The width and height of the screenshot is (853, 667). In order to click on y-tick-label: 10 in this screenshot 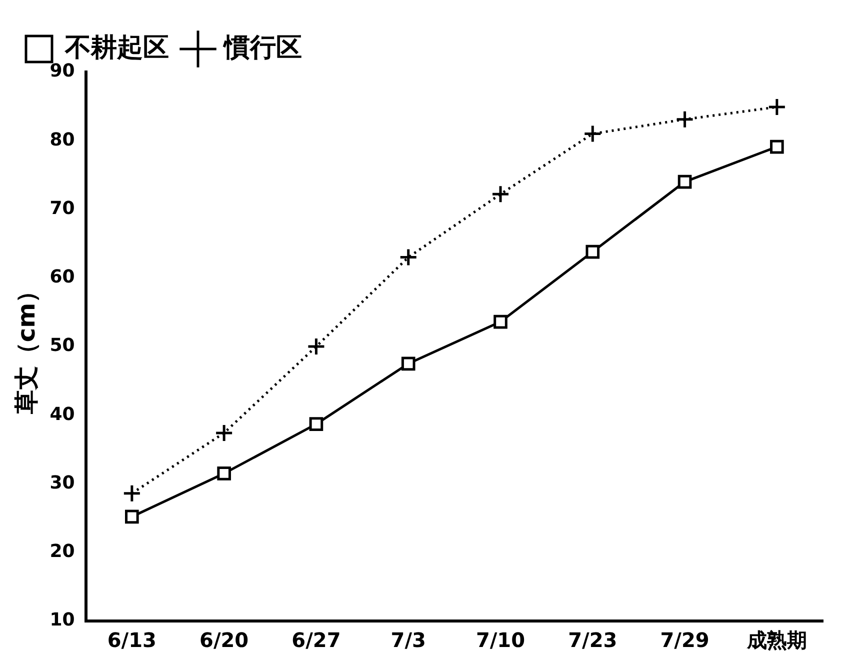, I will do `click(62, 620)`.